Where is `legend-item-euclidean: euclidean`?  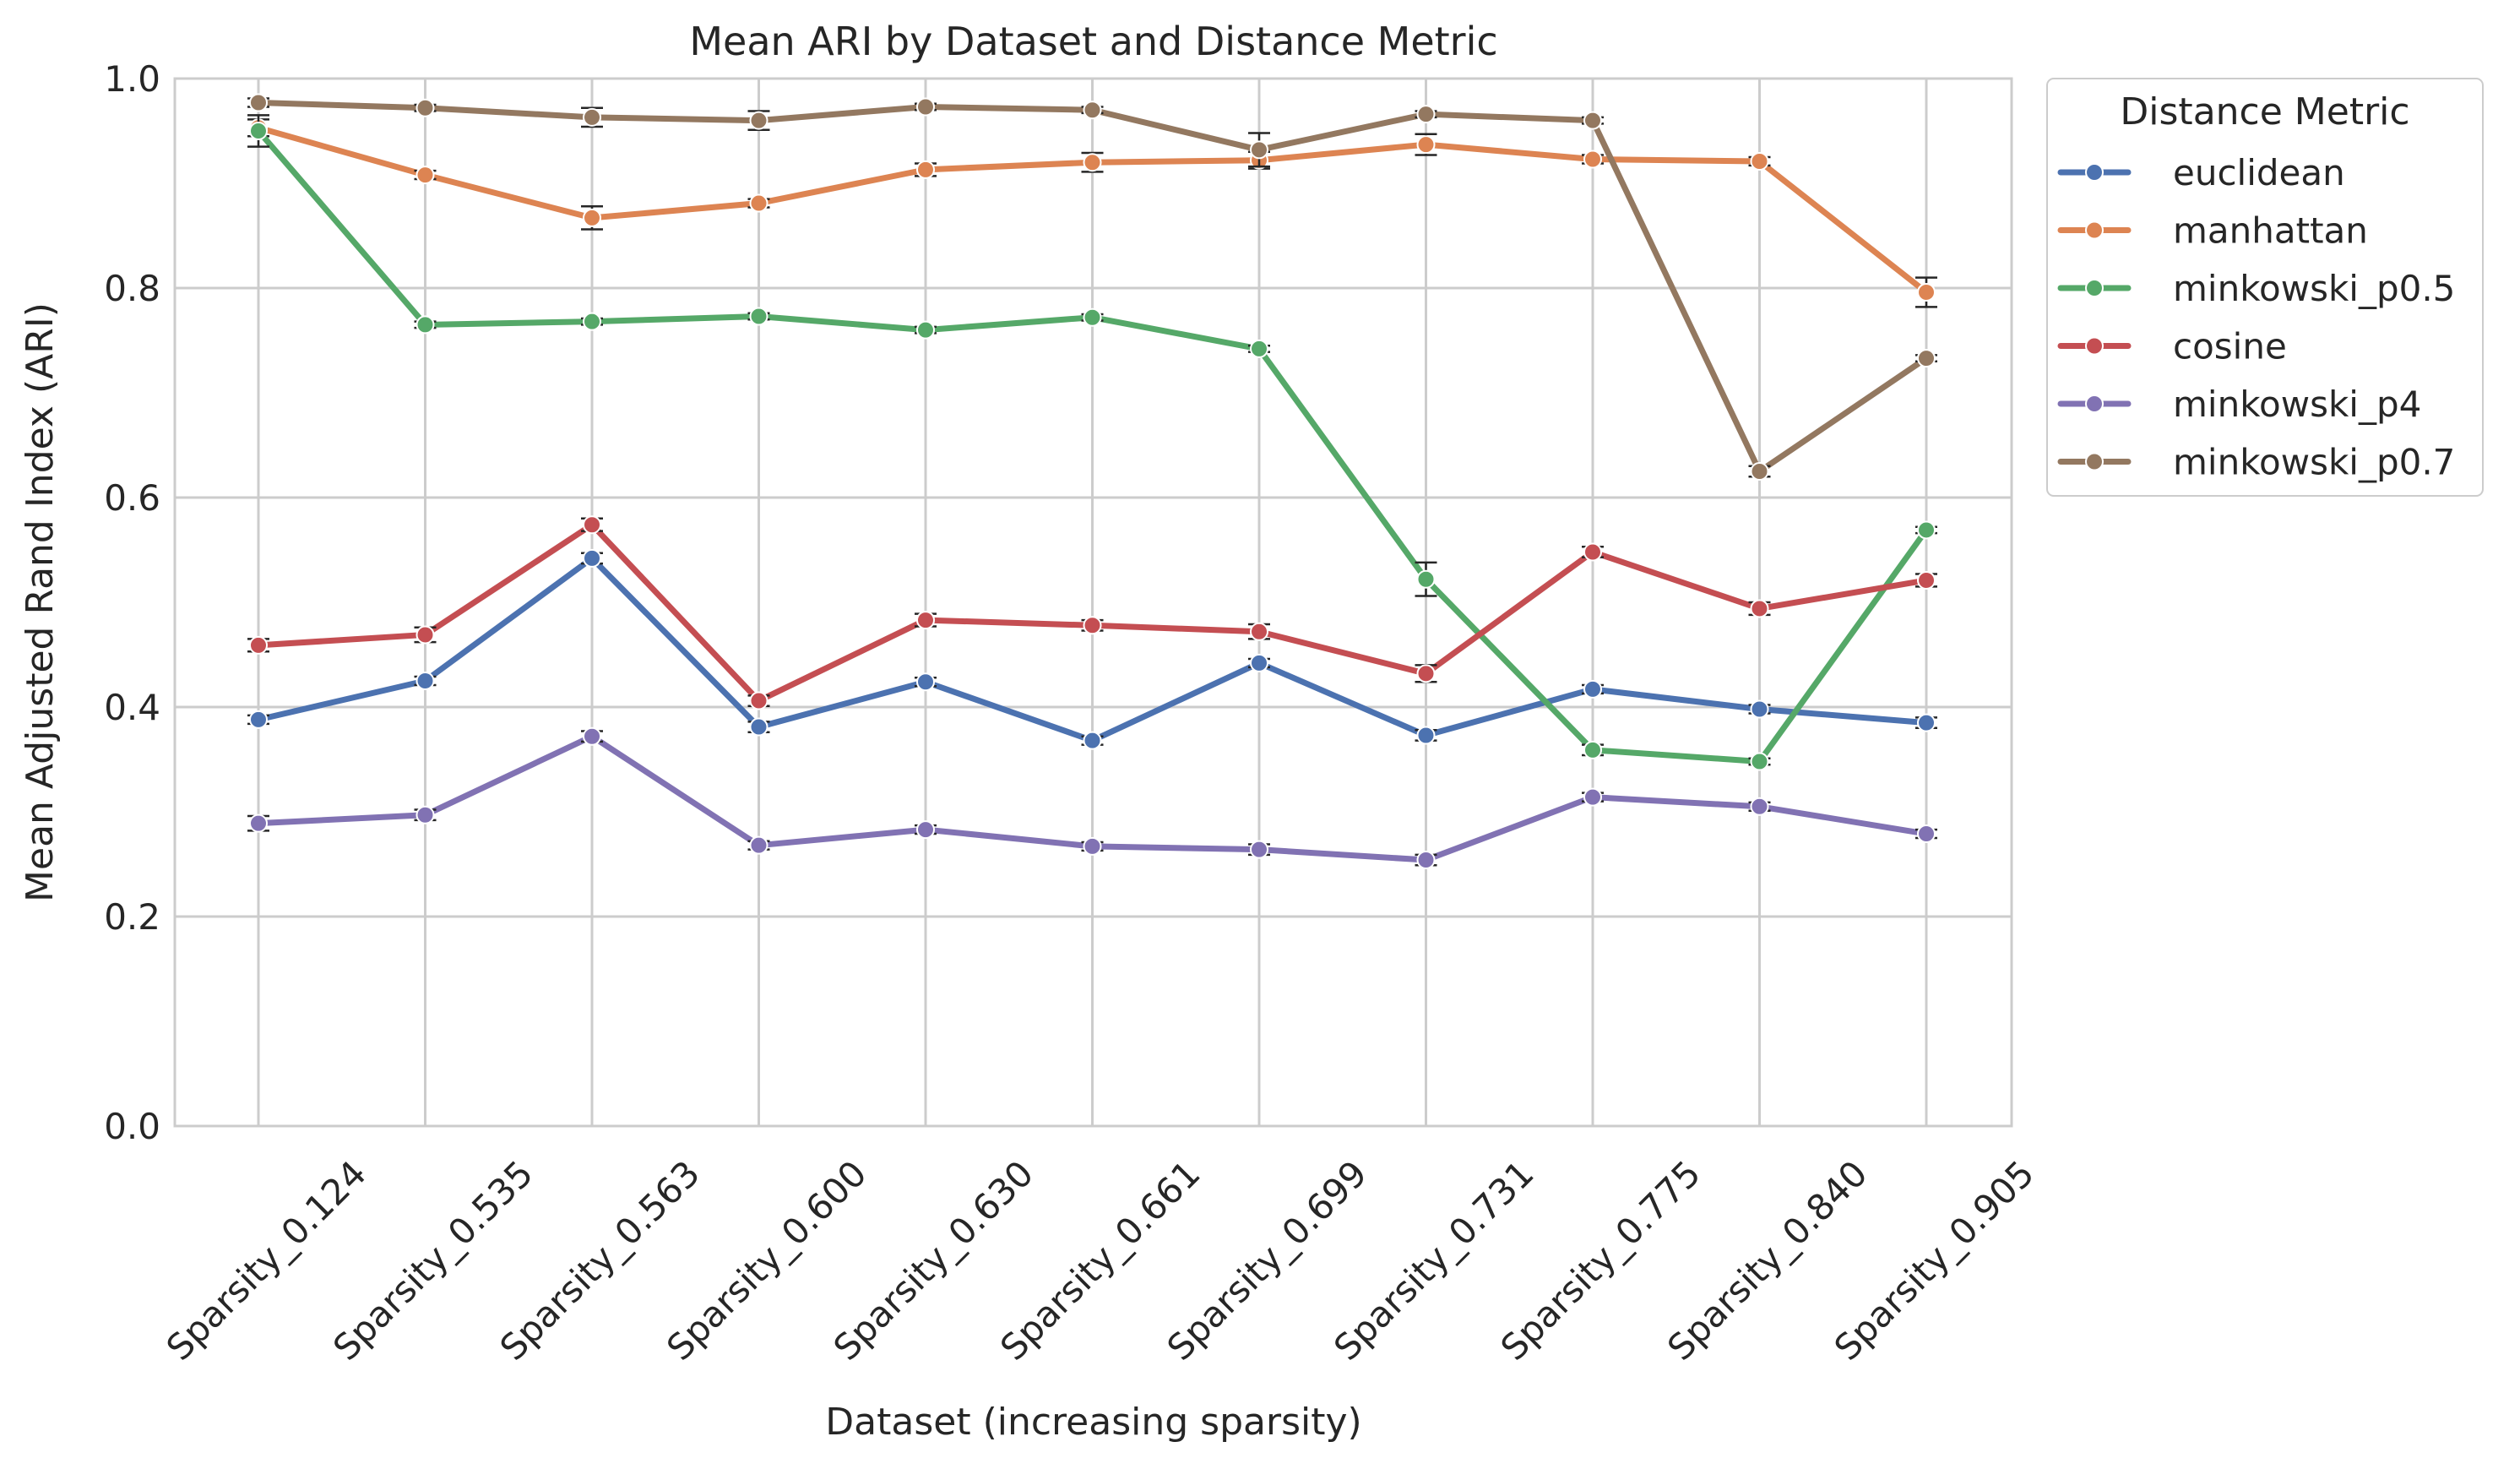
legend-item-euclidean: euclidean is located at coordinates (2201, 172).